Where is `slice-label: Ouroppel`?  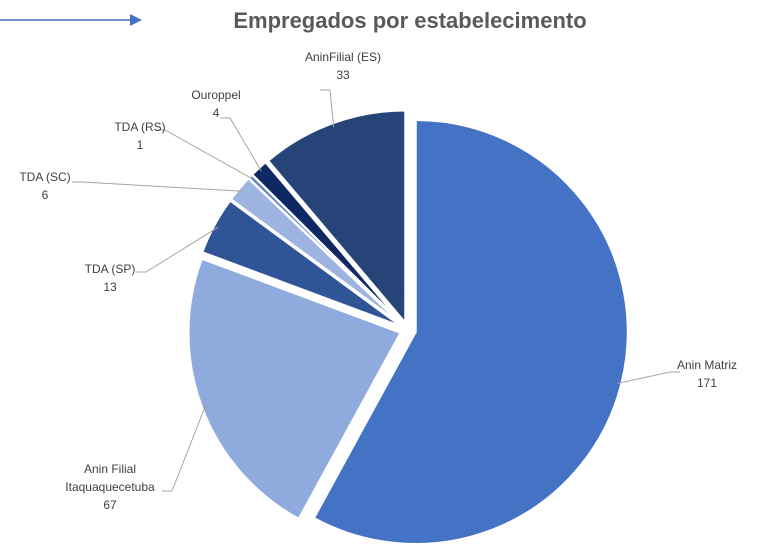
slice-label: Ouroppel is located at coordinates (215, 95).